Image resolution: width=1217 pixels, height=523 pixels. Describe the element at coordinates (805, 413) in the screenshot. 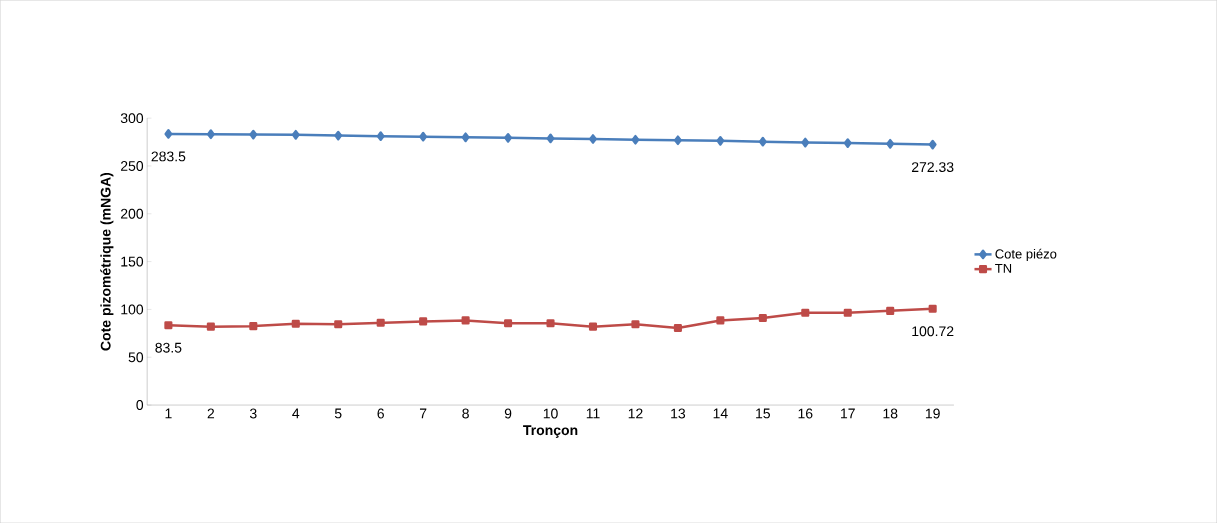

I see `x-tick-label: 16` at that location.